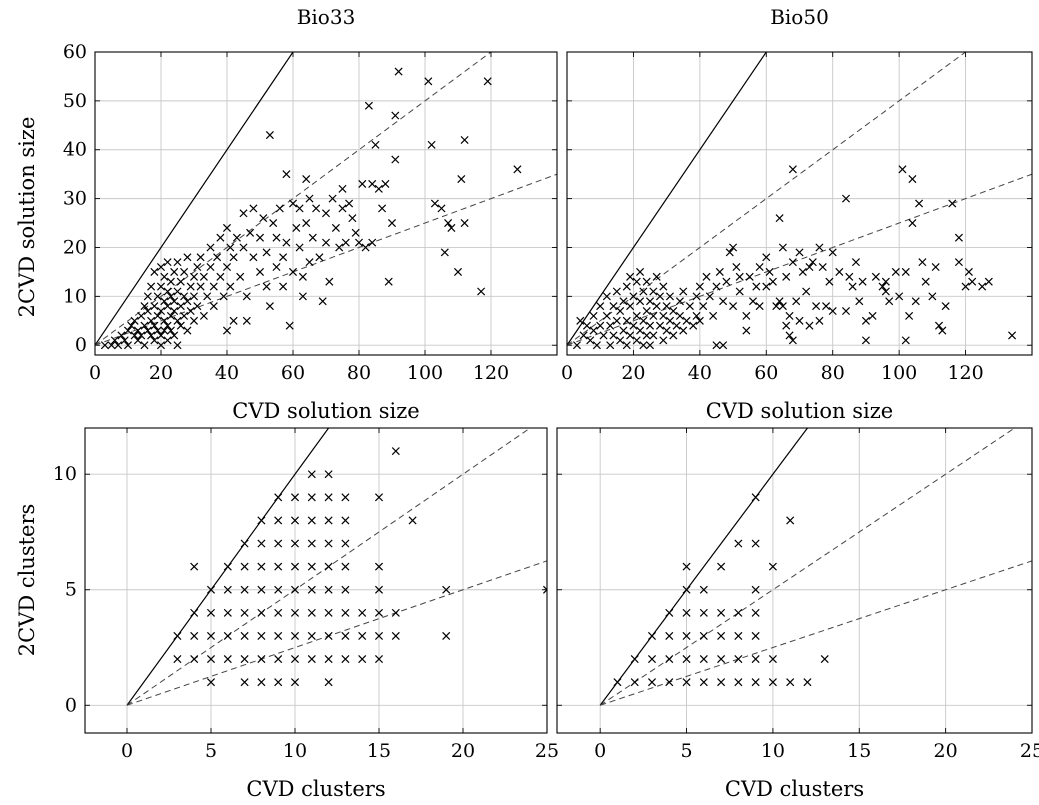 This screenshot has height=805, width=1039. Describe the element at coordinates (65, 474) in the screenshot. I see `y-tick-label: 10` at that location.